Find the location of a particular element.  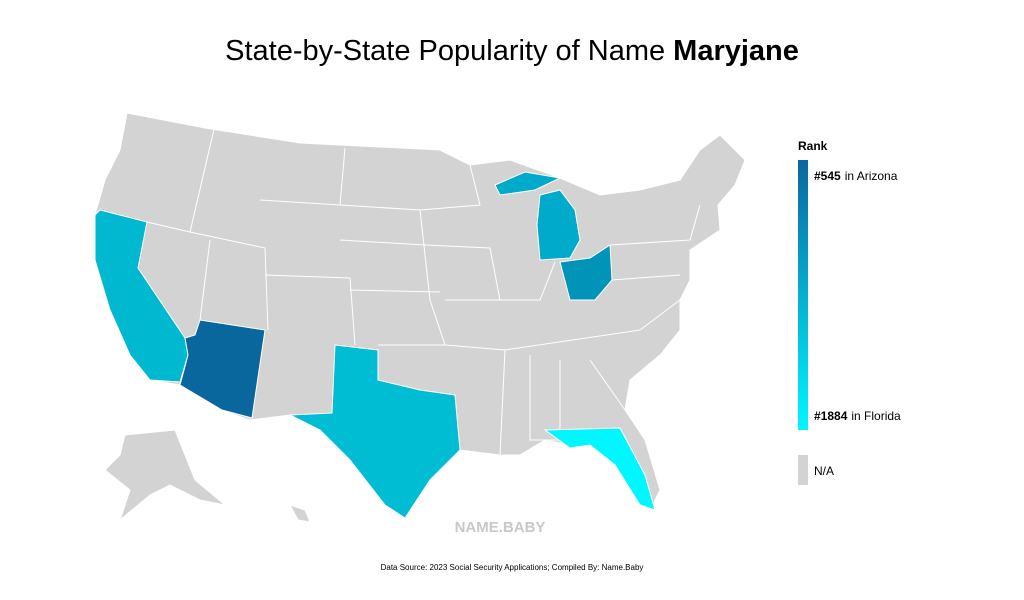

legend-na-swatch is located at coordinates (803, 470).